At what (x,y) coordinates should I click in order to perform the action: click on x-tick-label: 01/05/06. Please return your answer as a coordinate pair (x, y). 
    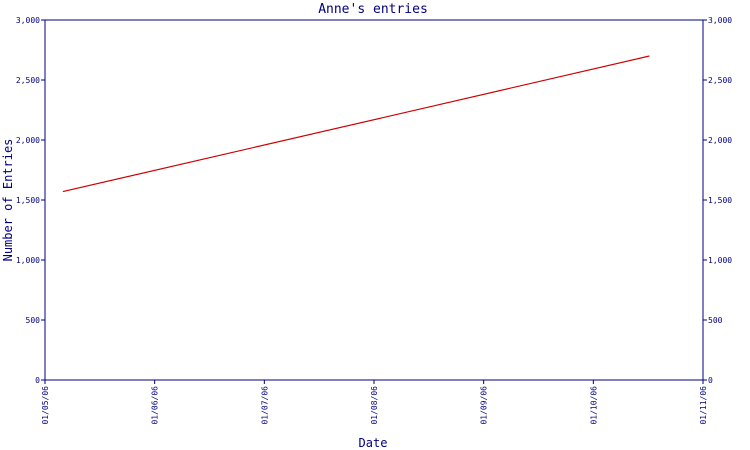
    Looking at the image, I should click on (45, 405).